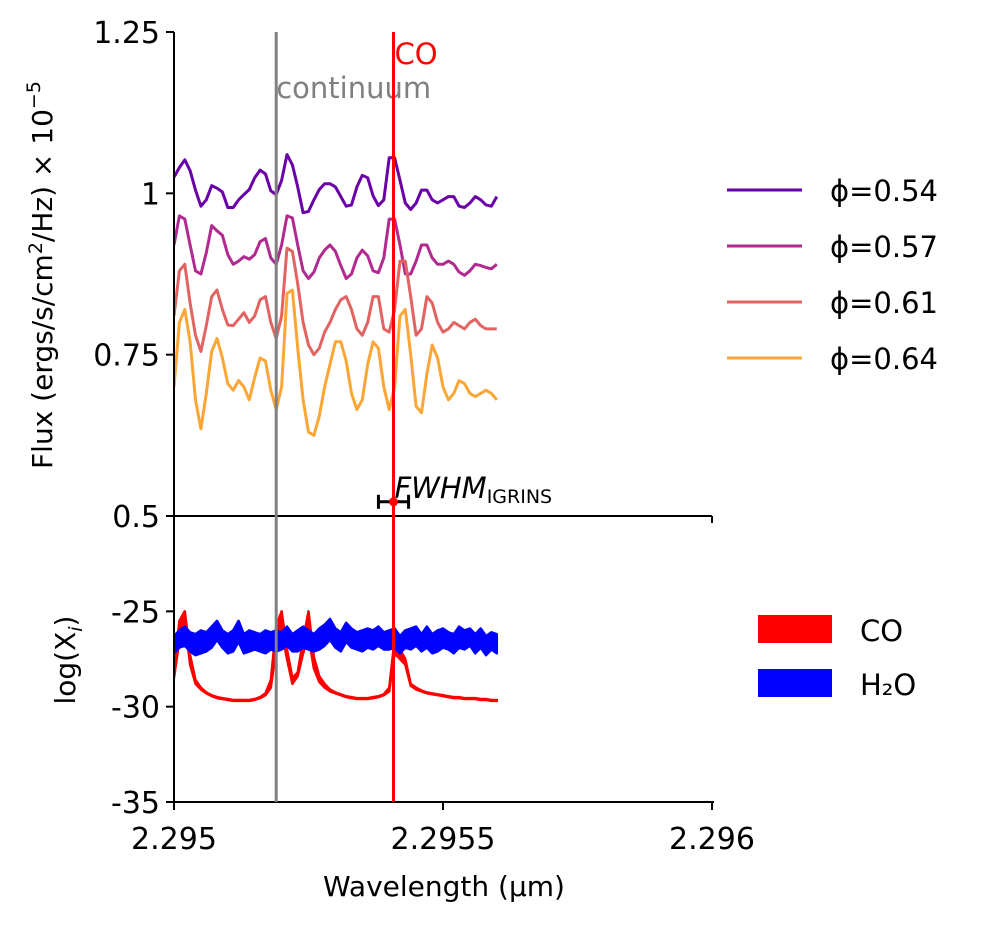 The width and height of the screenshot is (998, 926). Describe the element at coordinates (443, 839) in the screenshot. I see `x-tick-label: 2.2955` at that location.